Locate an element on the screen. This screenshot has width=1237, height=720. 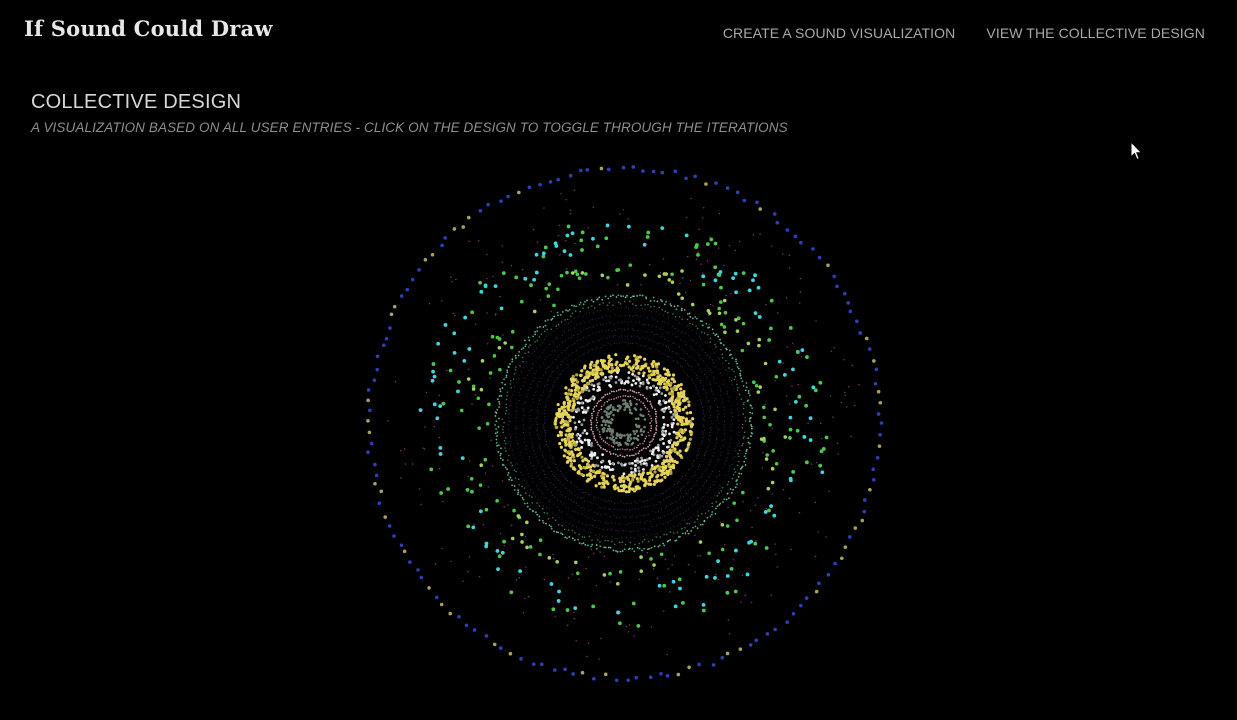
site-title: If Sound Could Draw is located at coordinates (148, 28).